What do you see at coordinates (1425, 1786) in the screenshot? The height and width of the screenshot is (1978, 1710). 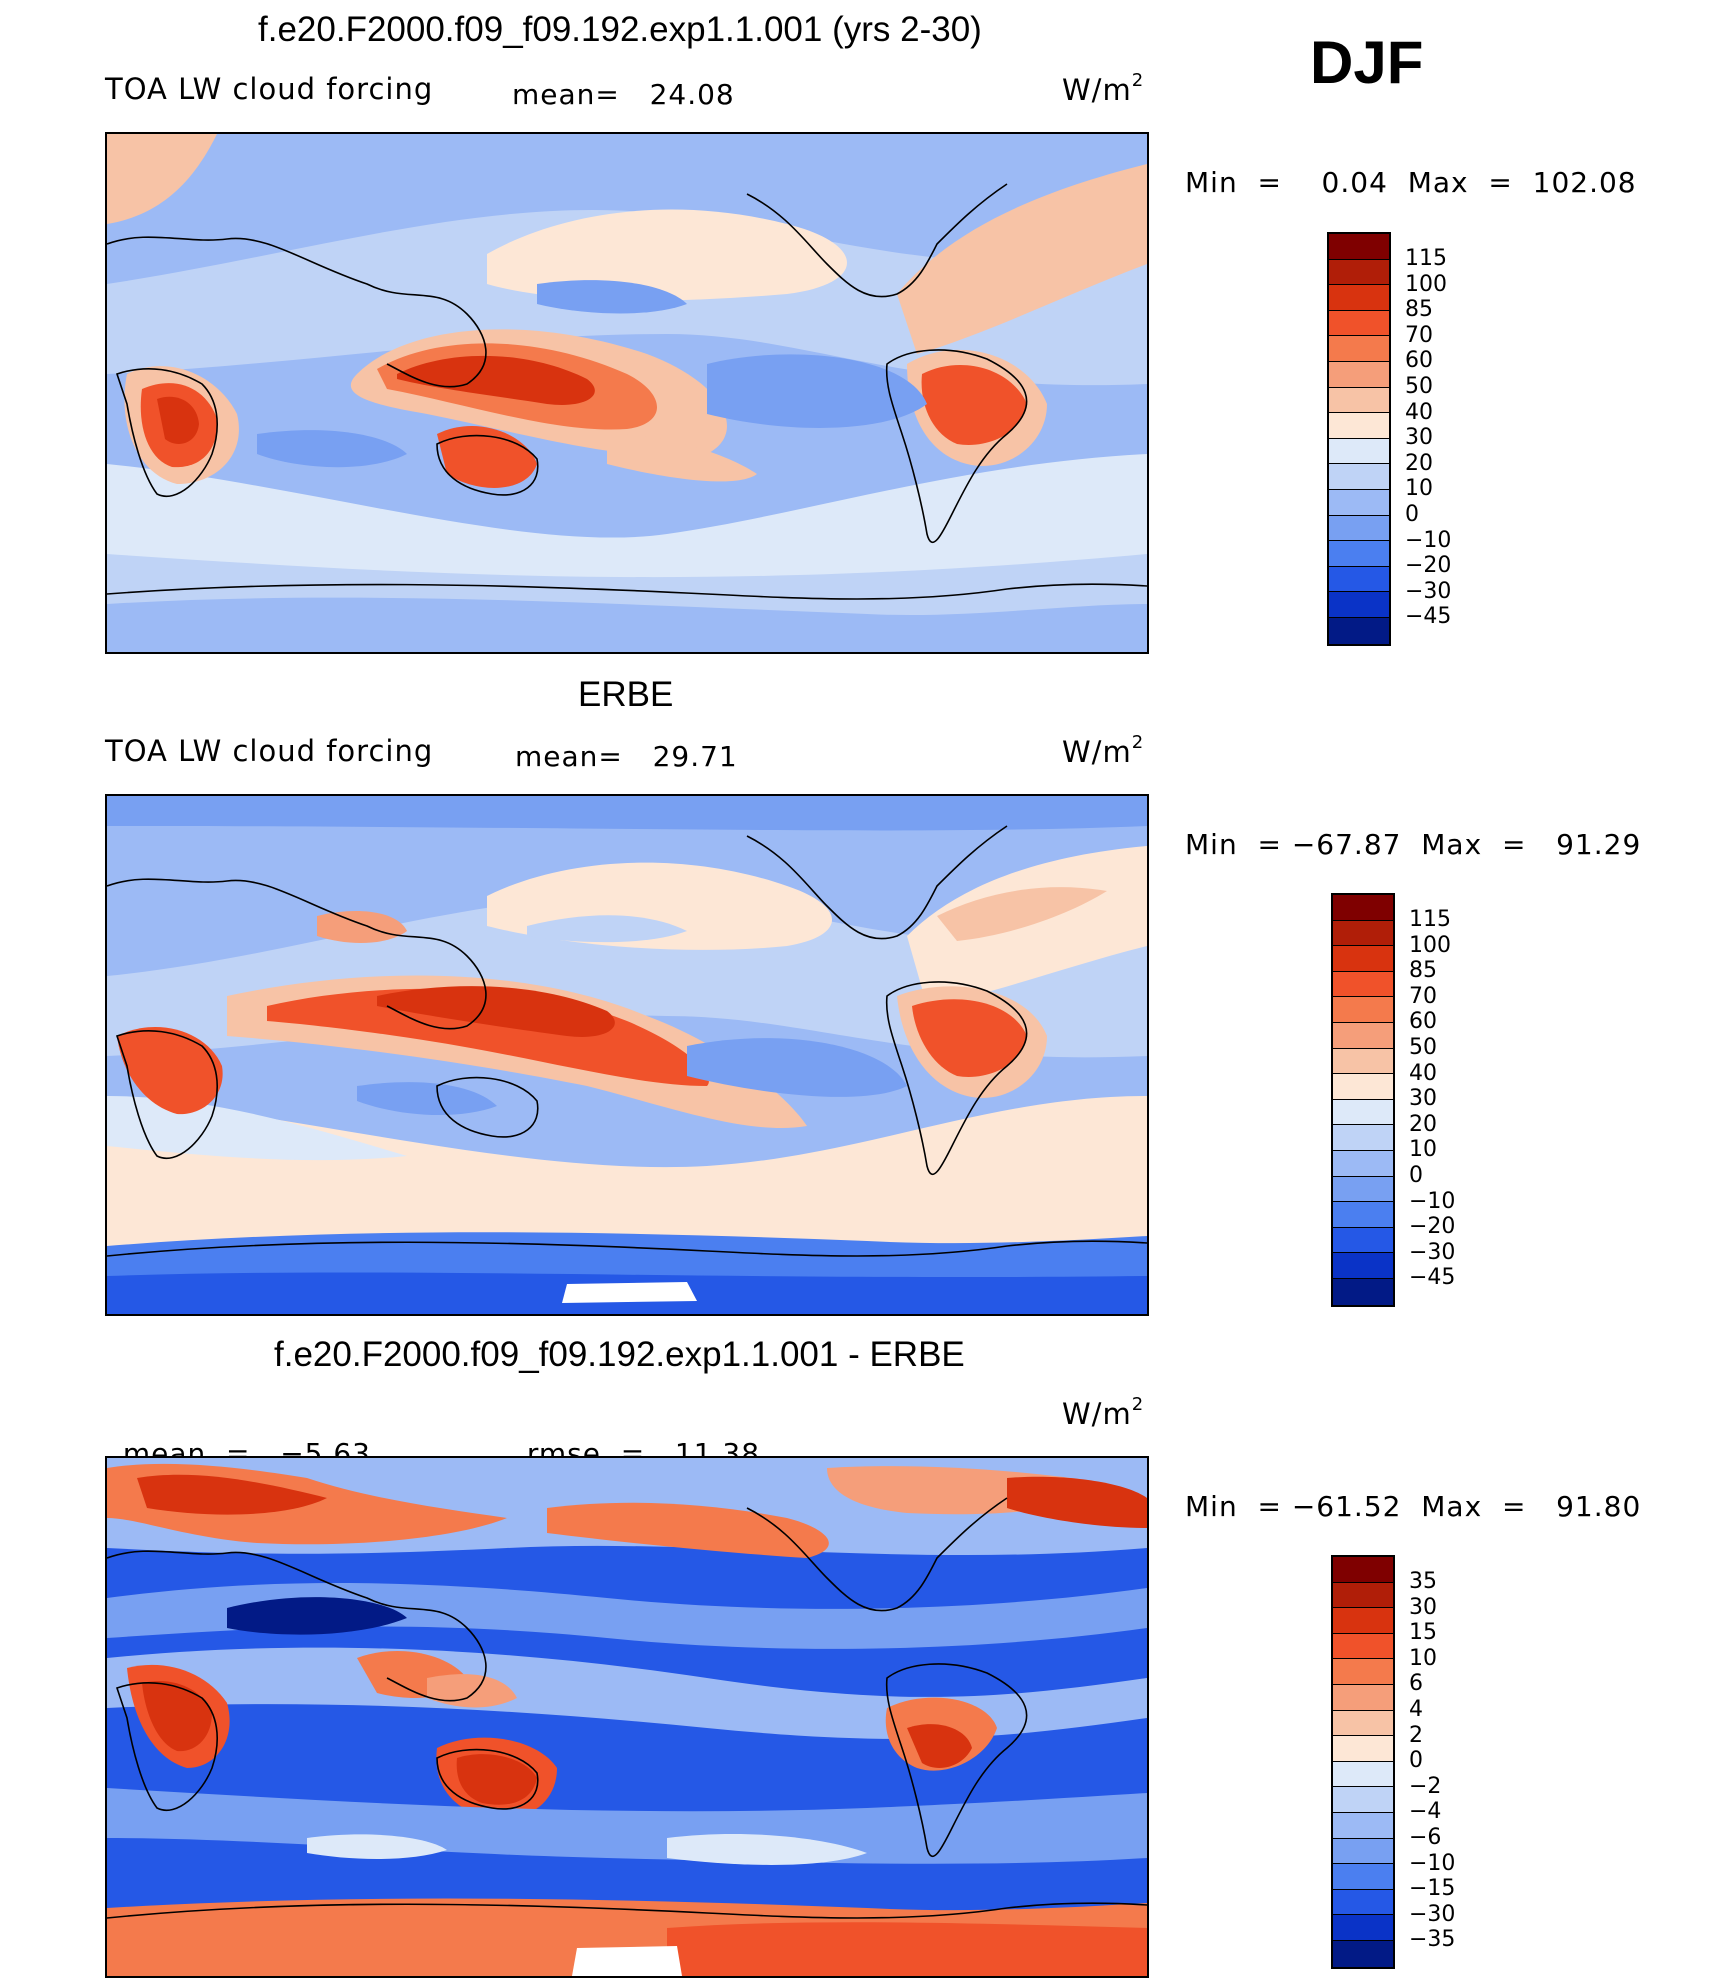 I see `colorbar-tick: −2` at bounding box center [1425, 1786].